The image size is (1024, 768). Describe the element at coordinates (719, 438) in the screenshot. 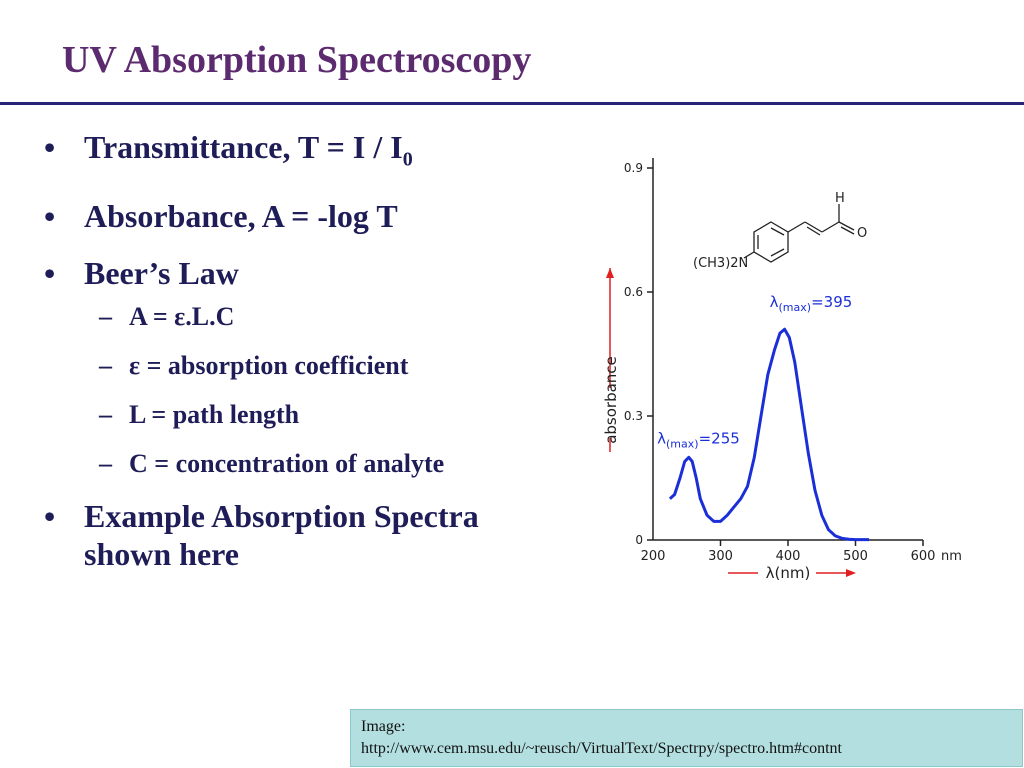

I see `lambda-value: =255` at that location.